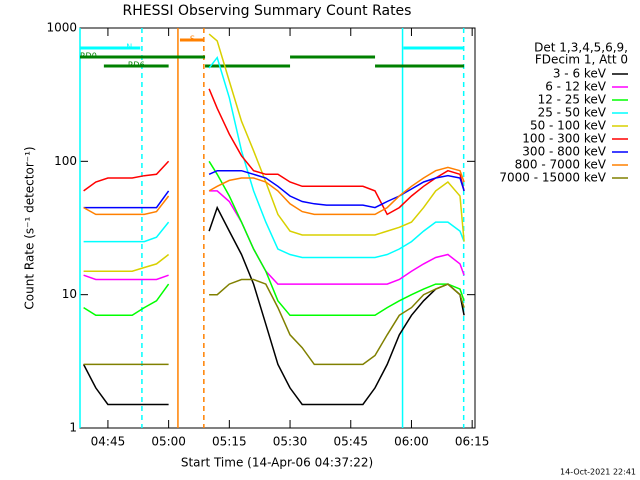 The image size is (640, 480). What do you see at coordinates (472, 442) in the screenshot?
I see `x-tick-label: 06:15` at bounding box center [472, 442].